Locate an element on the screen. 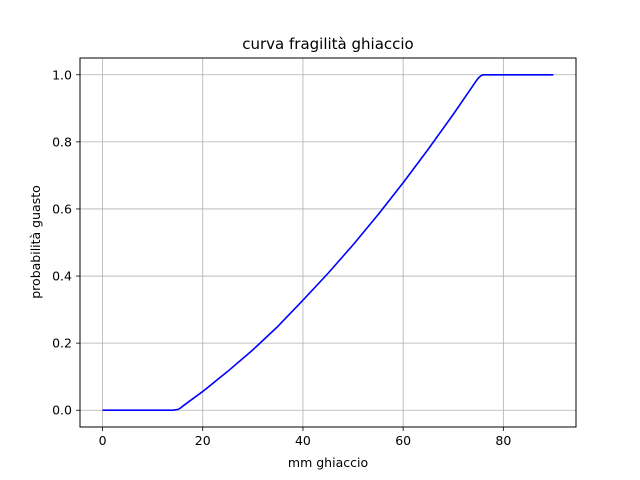 The height and width of the screenshot is (480, 640). y-tick-label: 0.2 is located at coordinates (62, 343).